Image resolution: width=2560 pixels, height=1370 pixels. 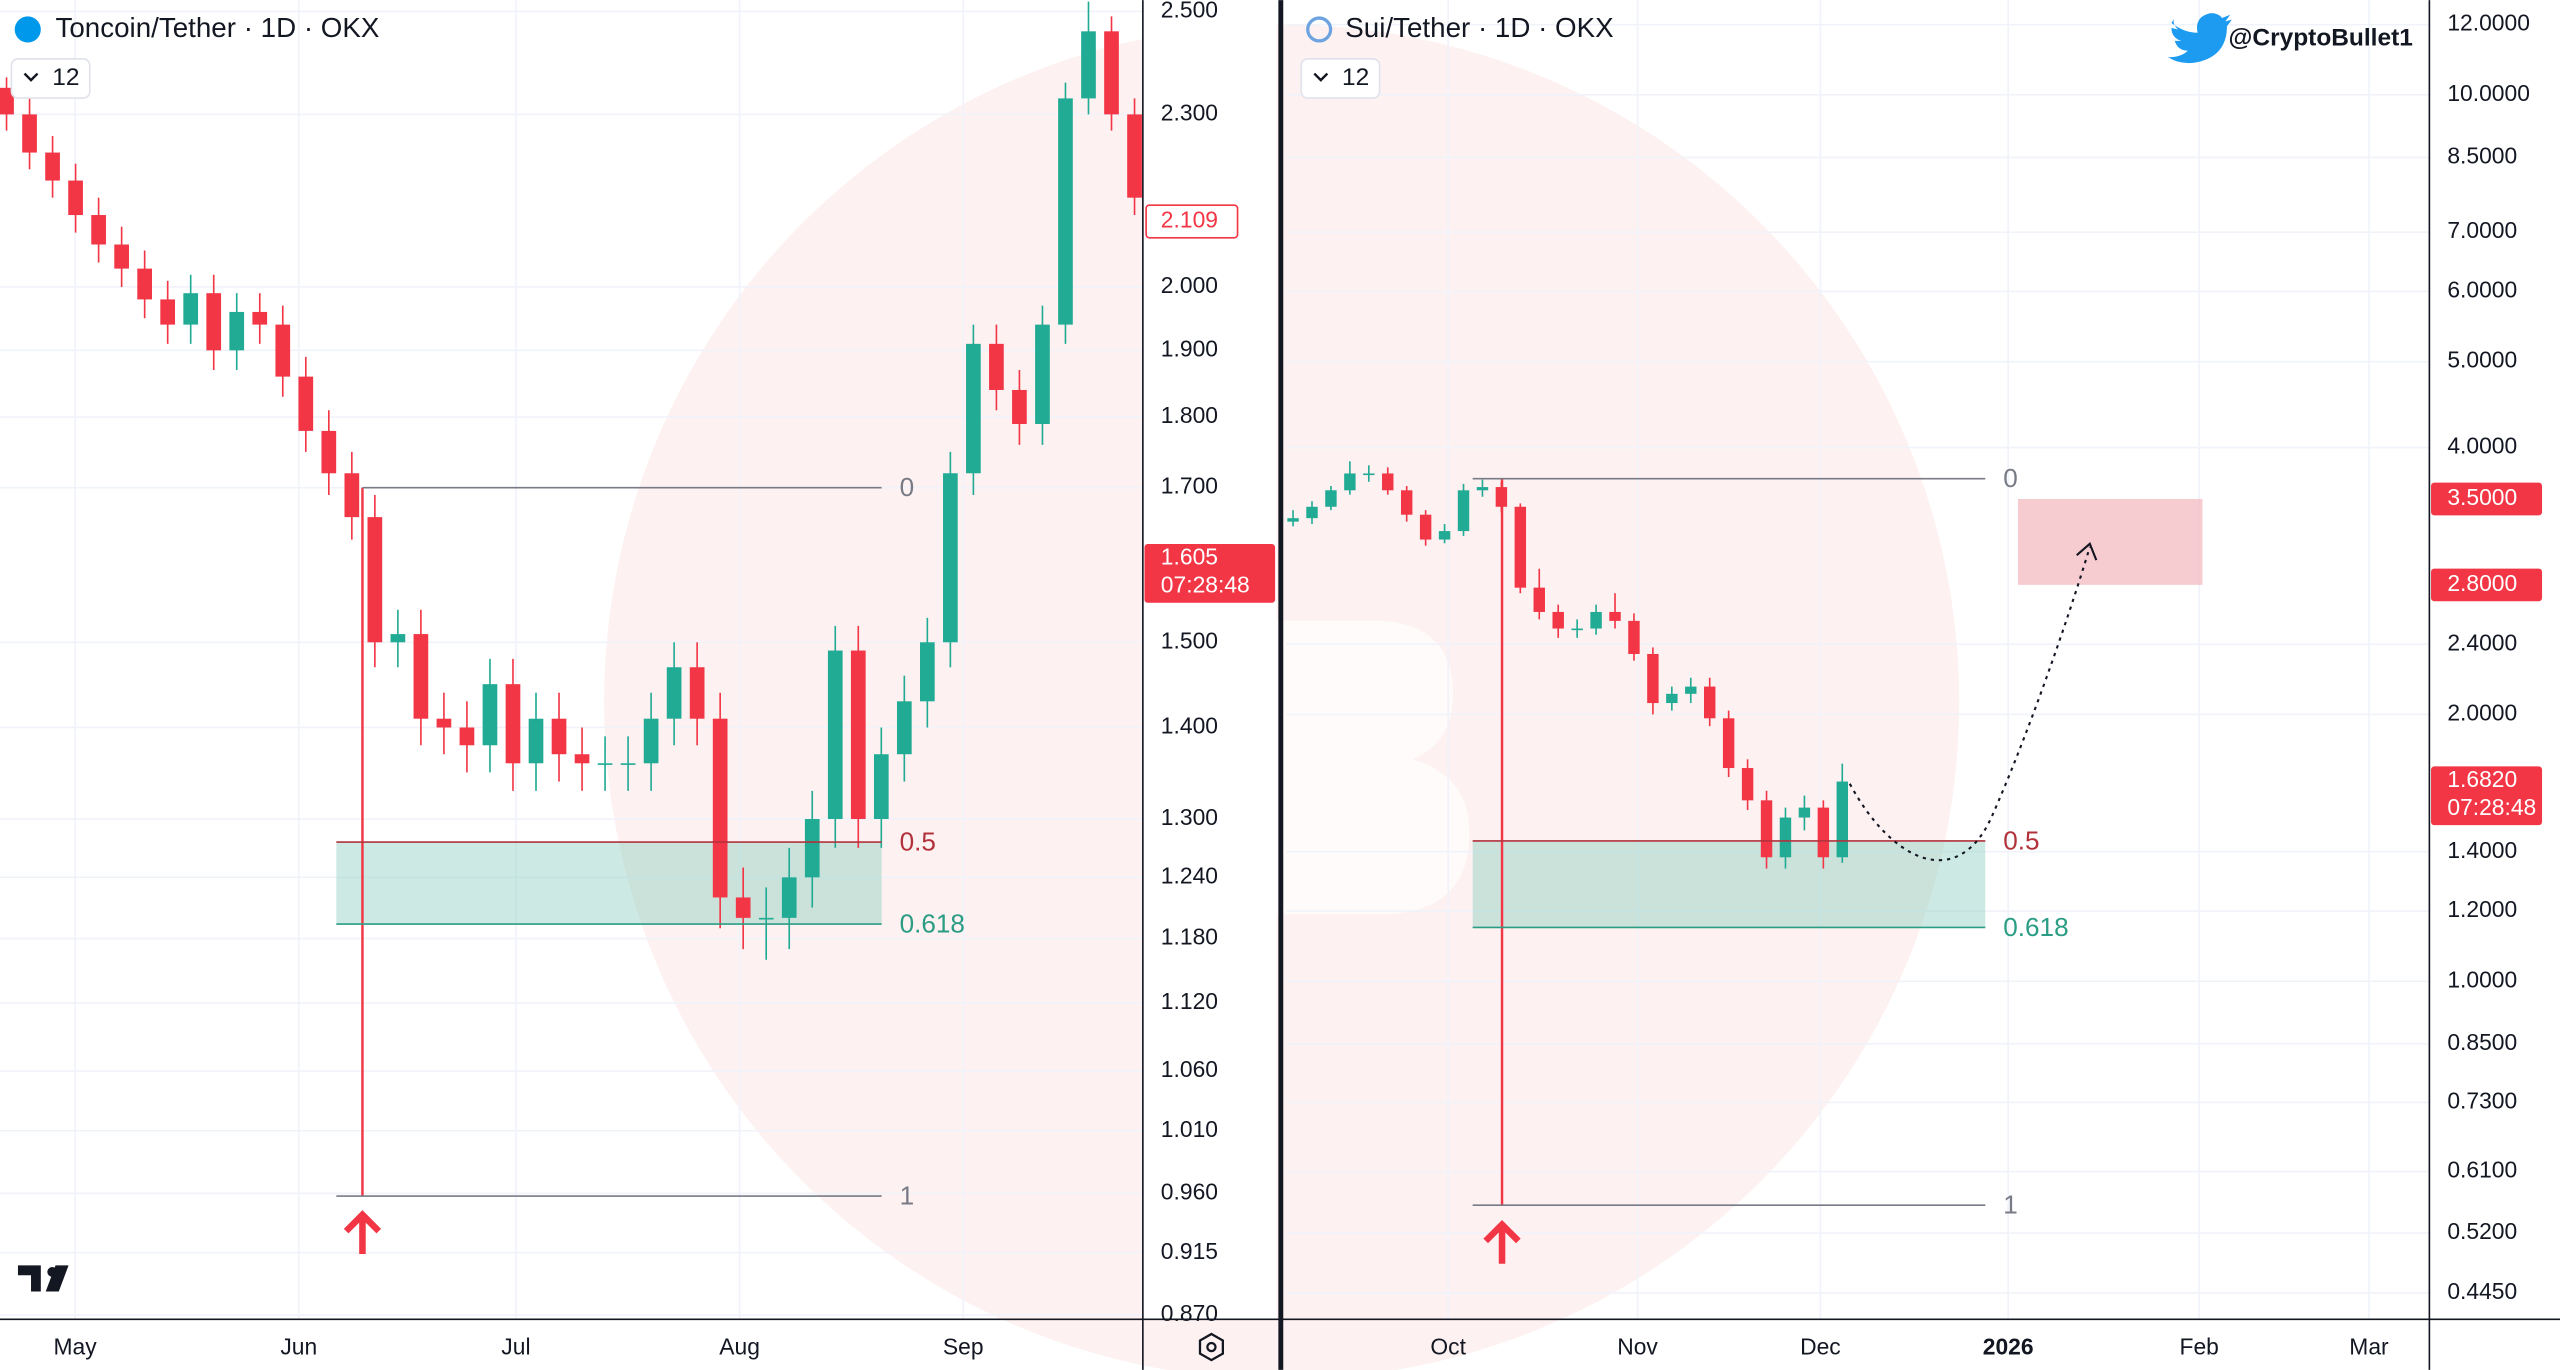 What do you see at coordinates (2482, 1042) in the screenshot?
I see `y-tick-label: 0.8500` at bounding box center [2482, 1042].